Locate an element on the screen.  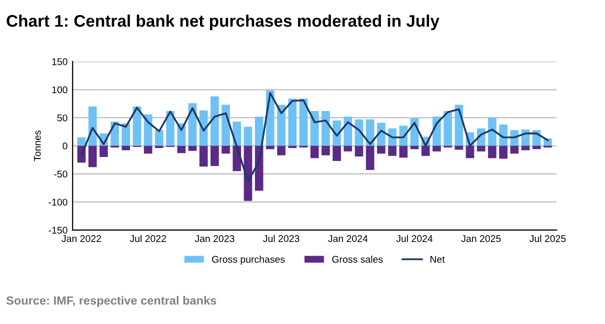
x-tick-label: Jan 2024 is located at coordinates (348, 238).